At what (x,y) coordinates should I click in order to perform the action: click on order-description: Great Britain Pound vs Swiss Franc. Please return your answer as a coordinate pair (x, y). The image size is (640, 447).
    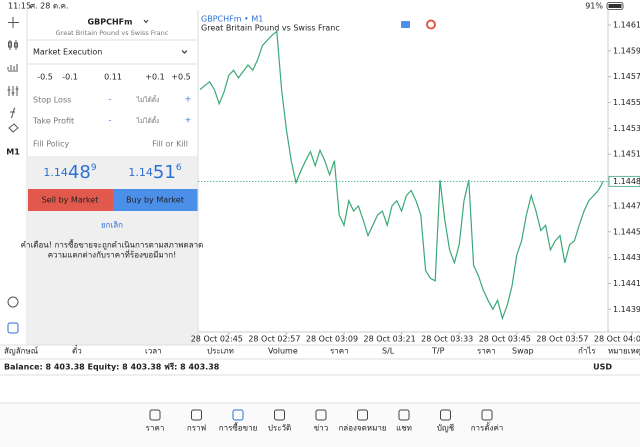
    Looking at the image, I should click on (112, 33).